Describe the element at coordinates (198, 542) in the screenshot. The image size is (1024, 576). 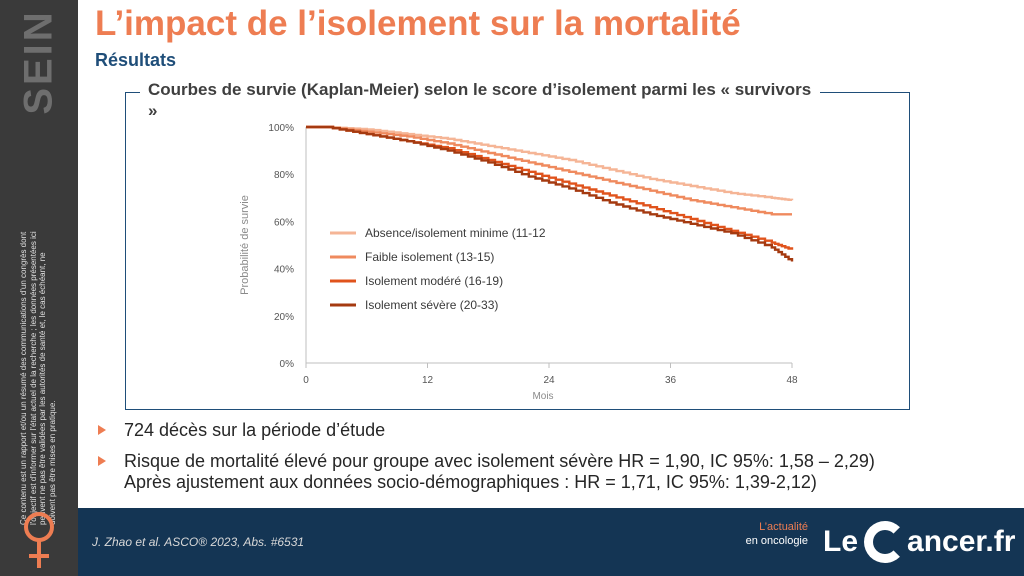
I see `reference-citation: J. Zhao et al. ASCO® 2023, Abs. #6531` at that location.